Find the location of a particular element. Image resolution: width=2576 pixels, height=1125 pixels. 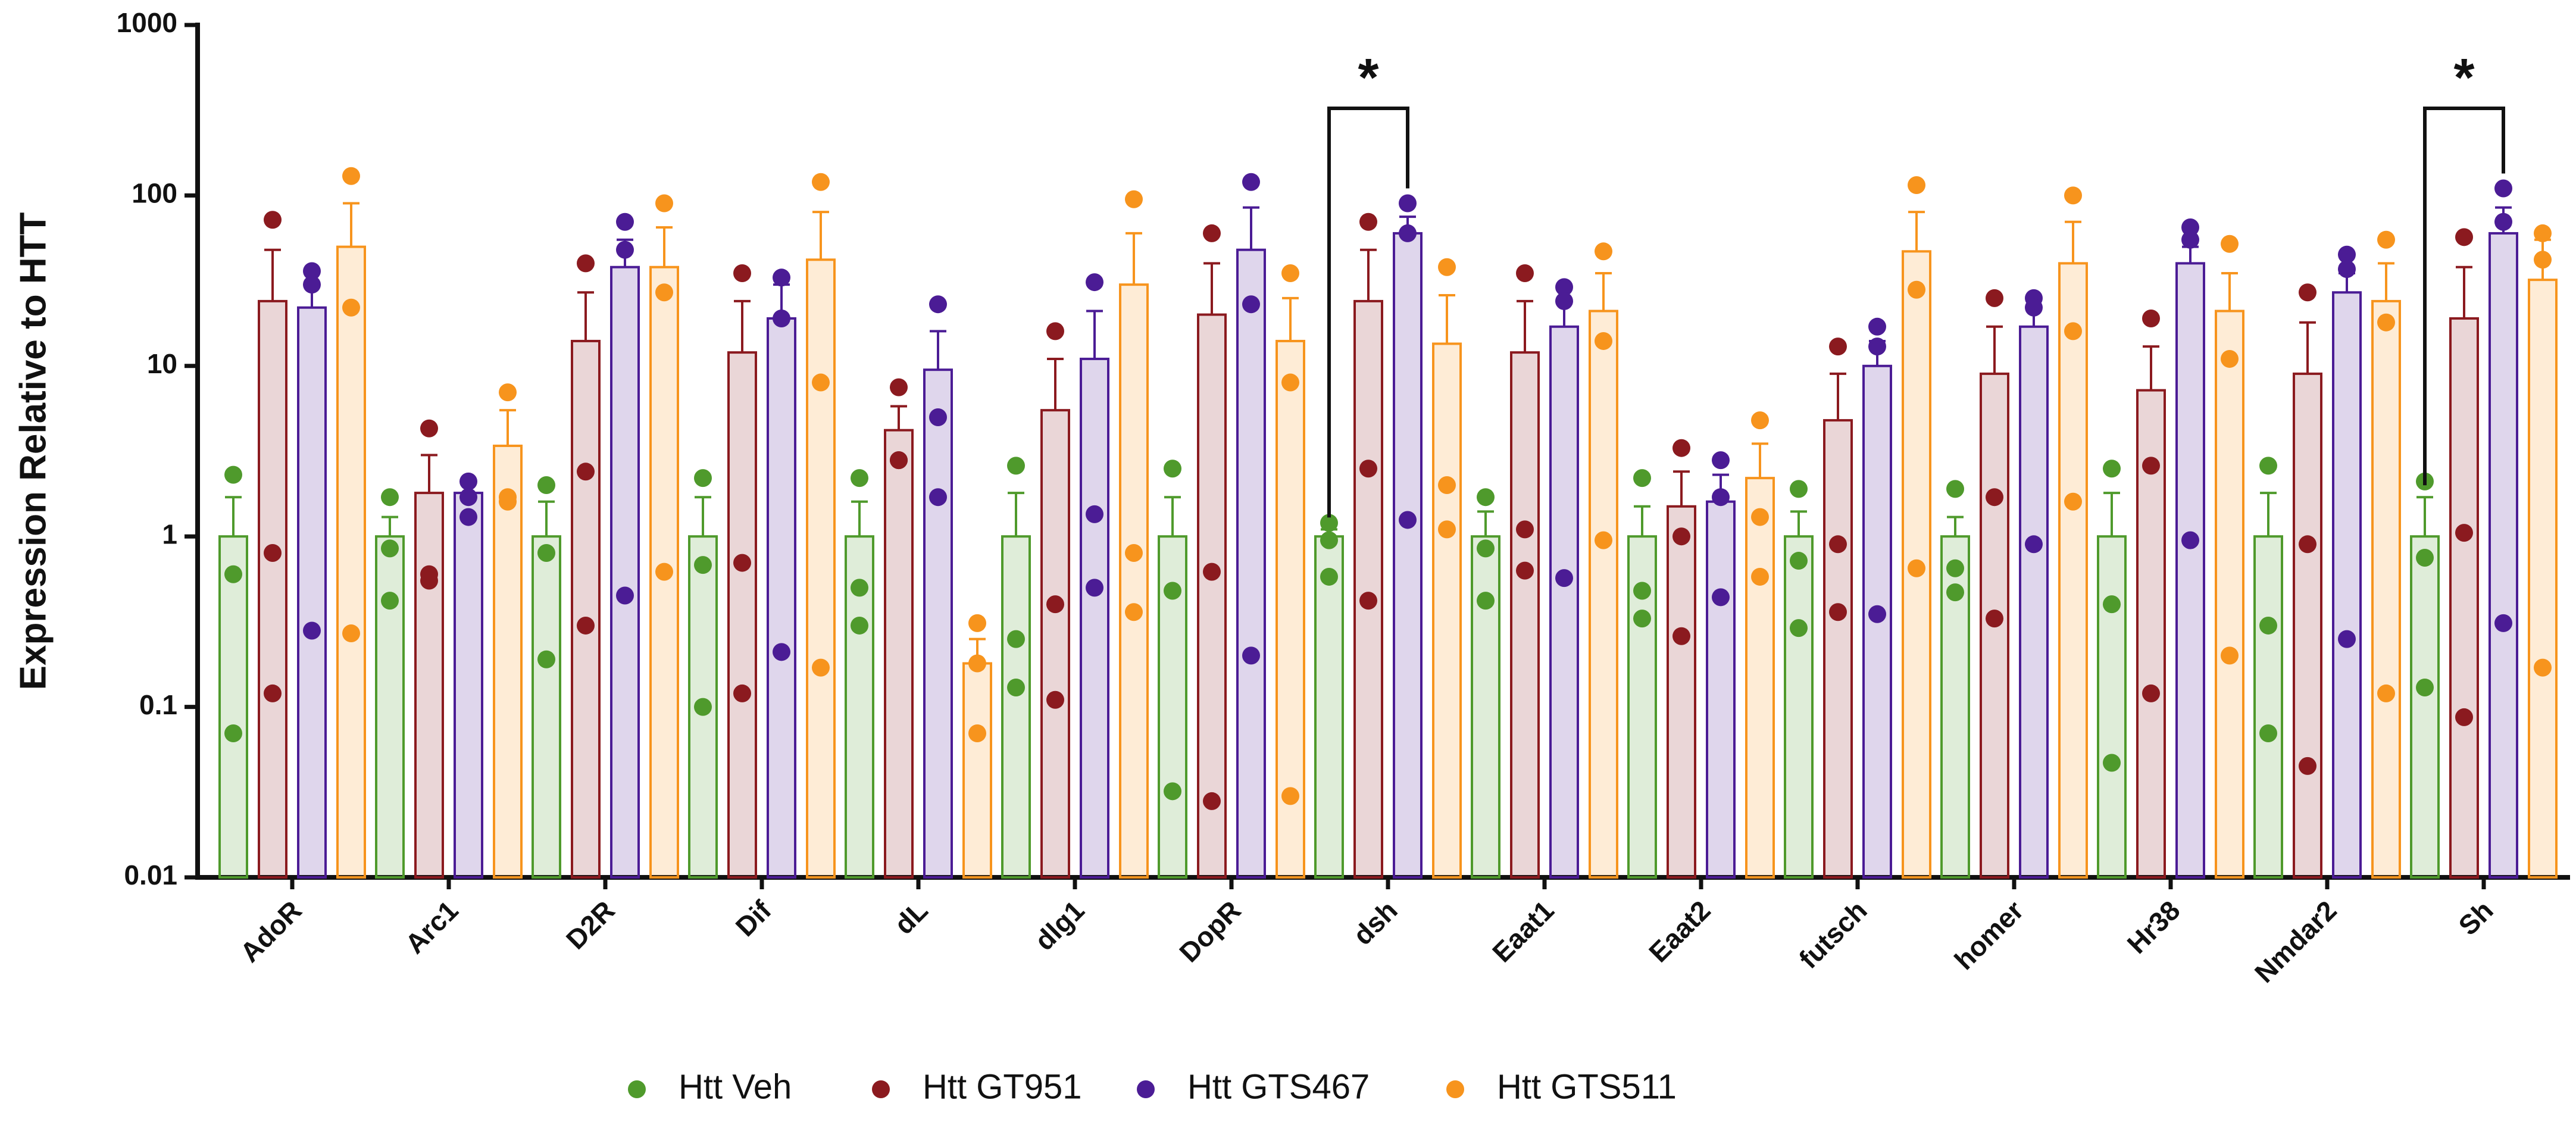

x-tick-label: Hr38 is located at coordinates (2153, 927).